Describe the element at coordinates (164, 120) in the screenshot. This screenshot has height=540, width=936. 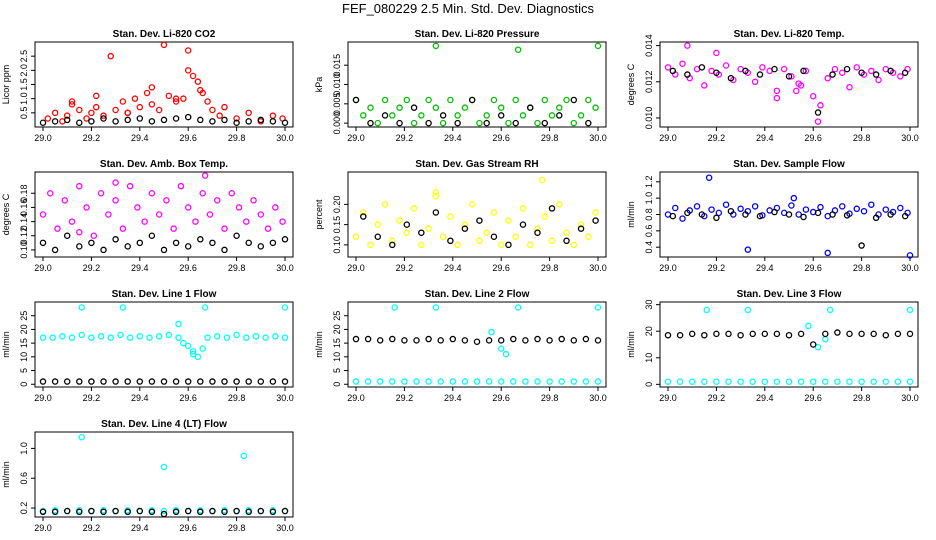
I see `series-black` at that location.